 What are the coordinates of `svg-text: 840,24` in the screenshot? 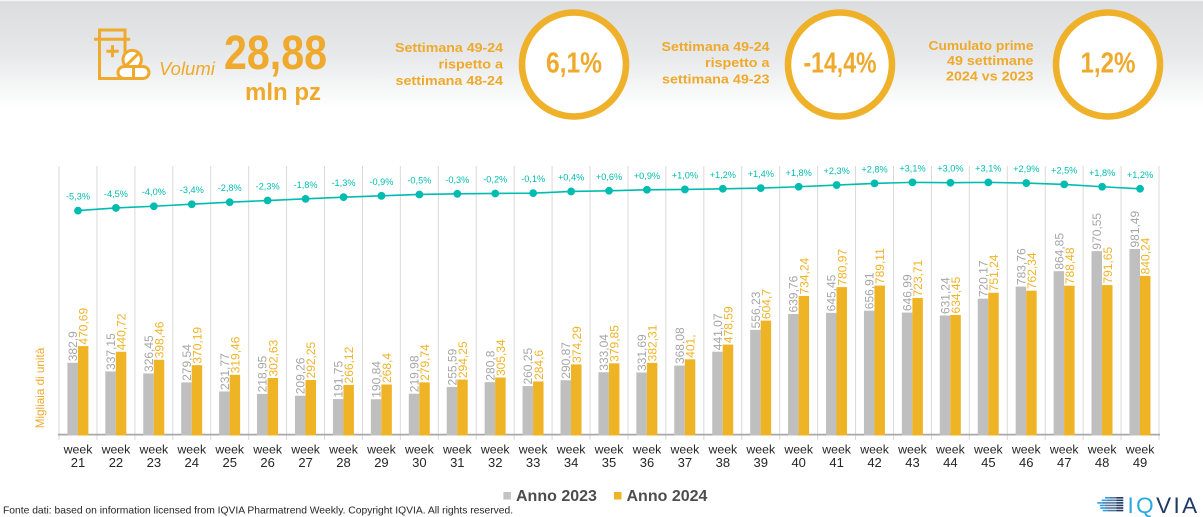 It's located at (1146, 255).